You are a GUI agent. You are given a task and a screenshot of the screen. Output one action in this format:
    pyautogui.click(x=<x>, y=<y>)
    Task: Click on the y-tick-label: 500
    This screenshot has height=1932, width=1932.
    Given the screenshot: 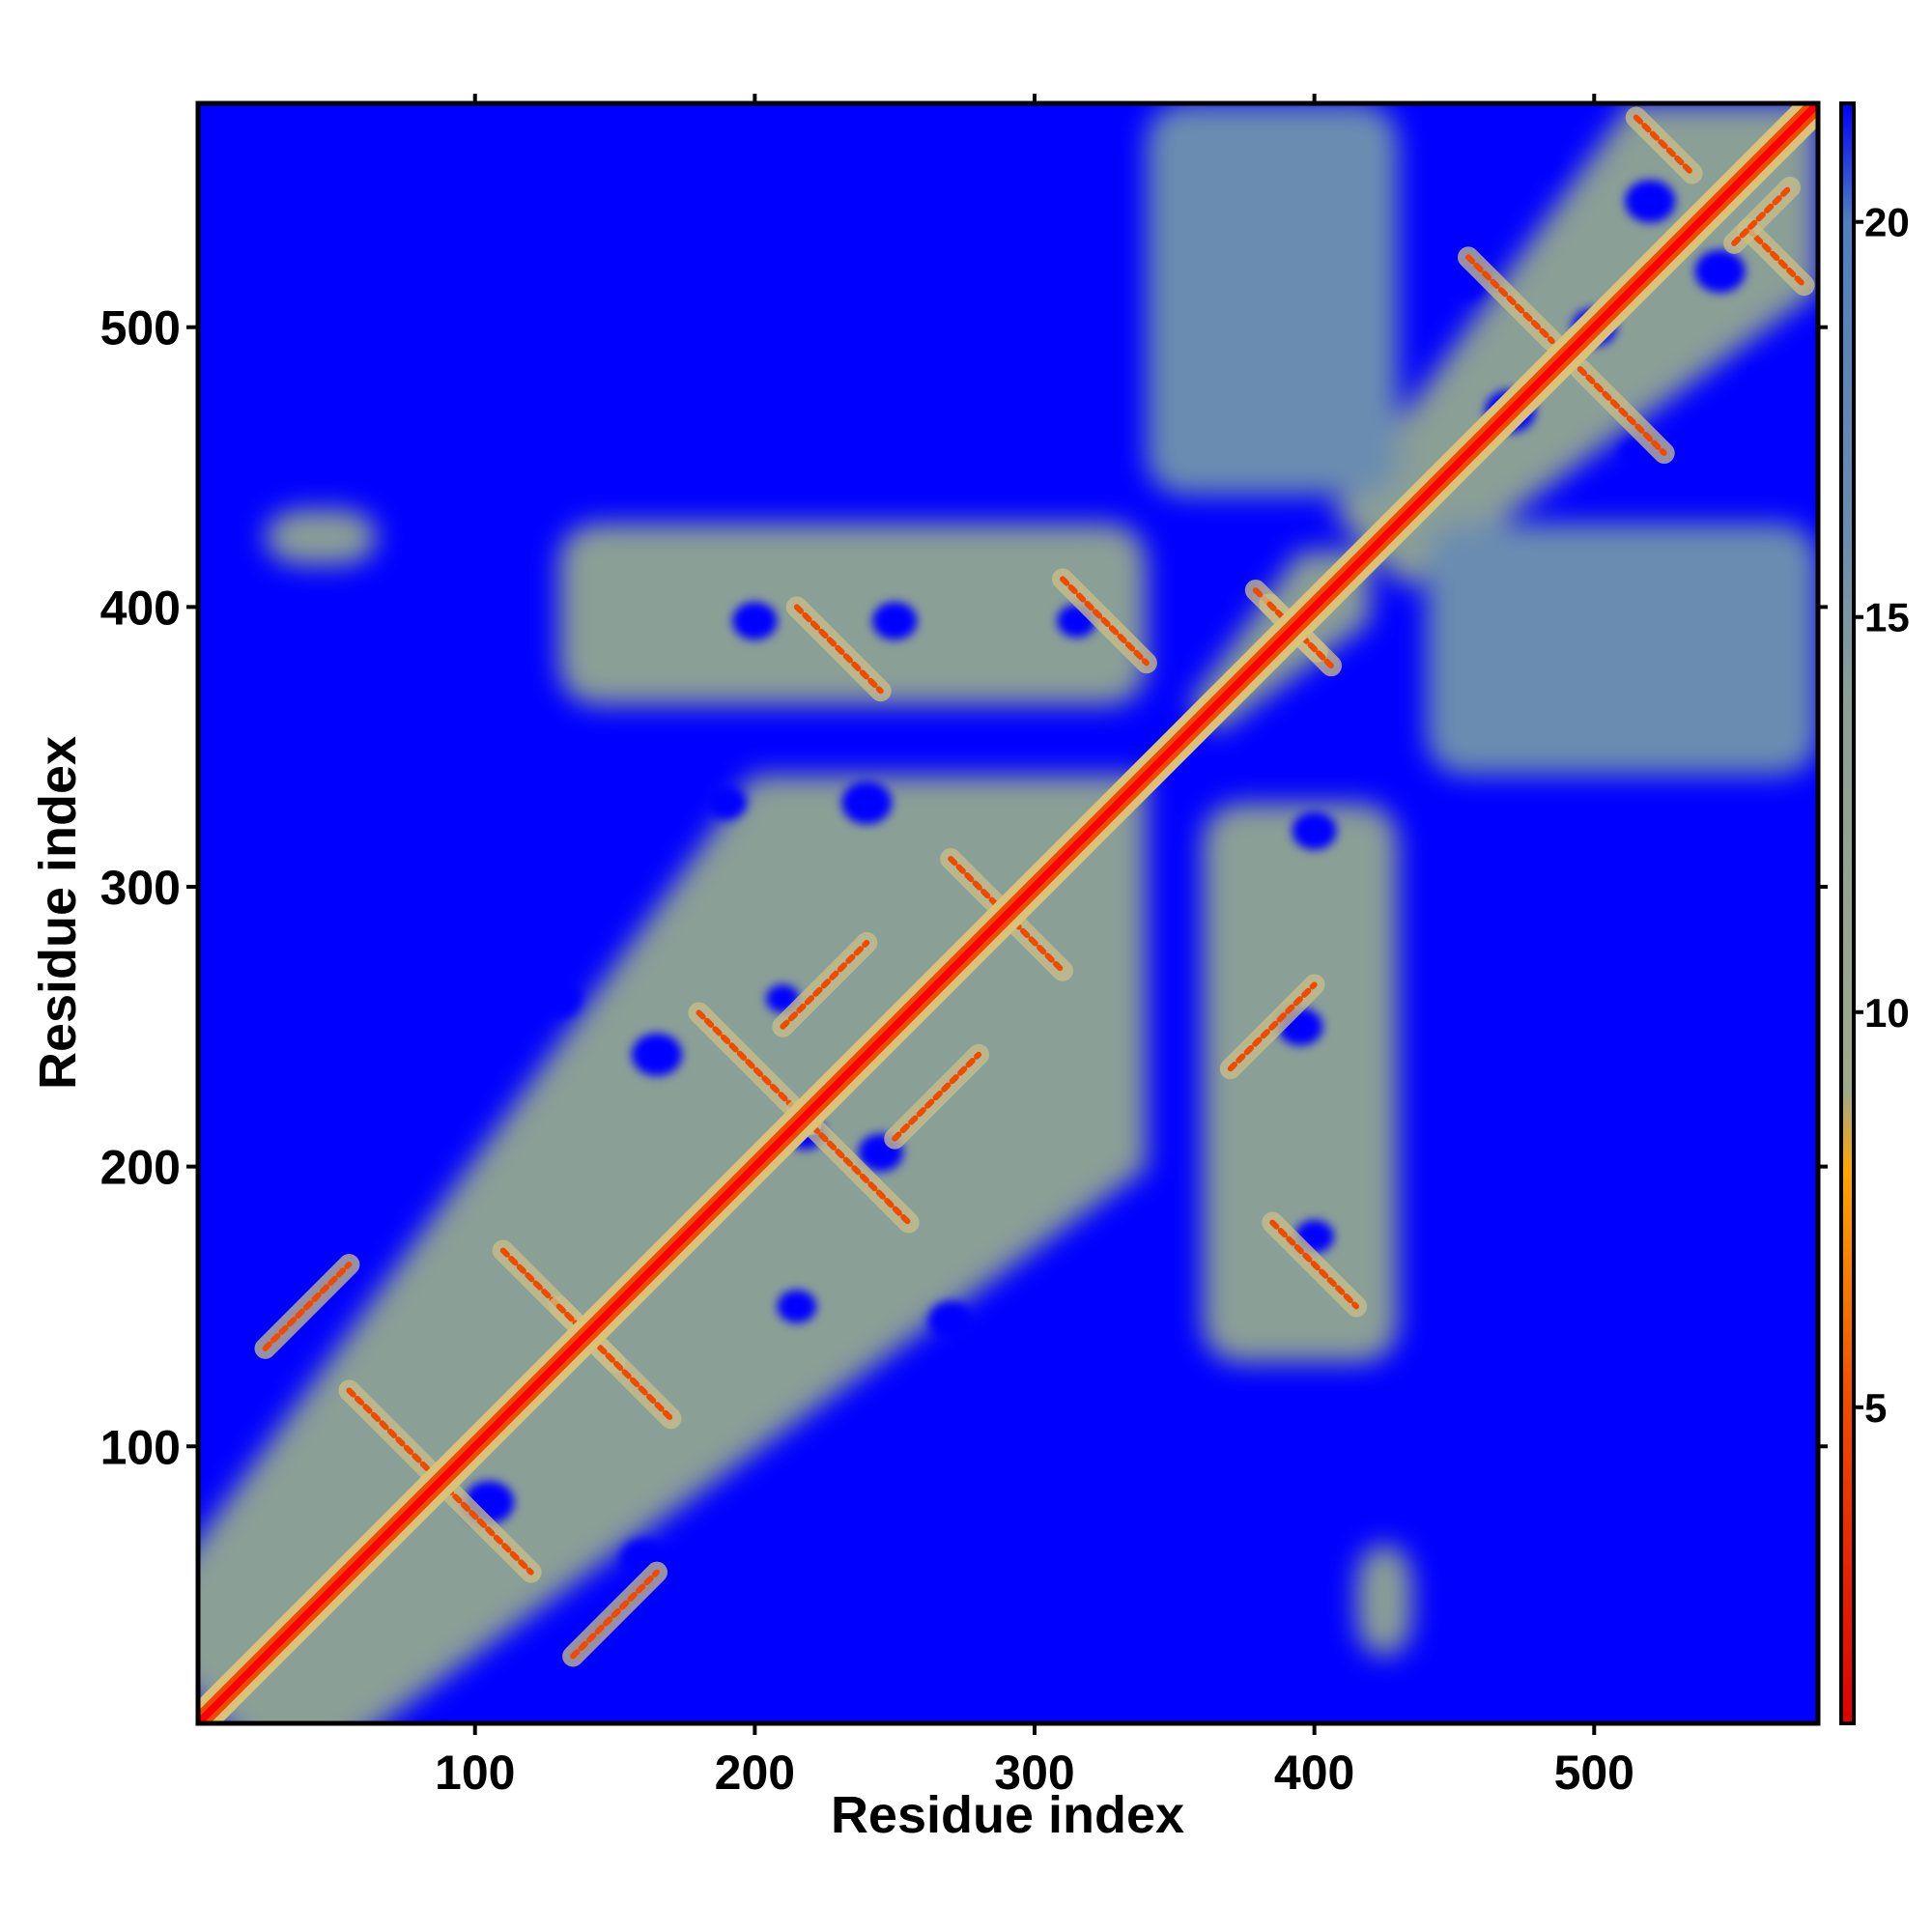 What is the action you would take?
    pyautogui.click(x=140, y=328)
    